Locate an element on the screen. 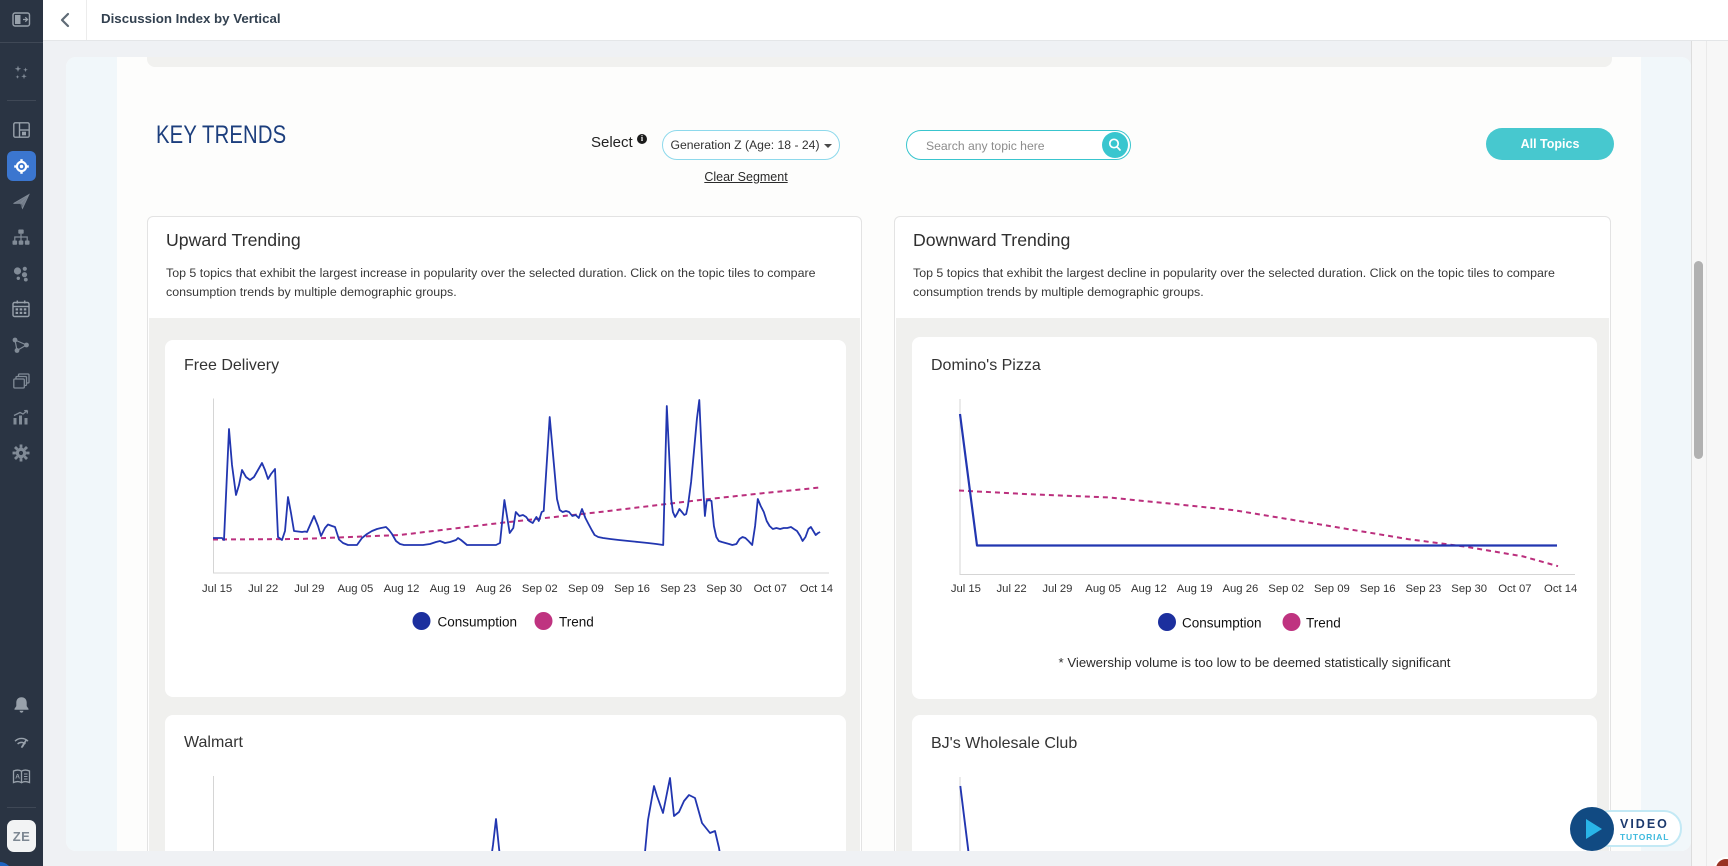 The height and width of the screenshot is (866, 1728). svg-text: A is located at coordinates (17, 777).